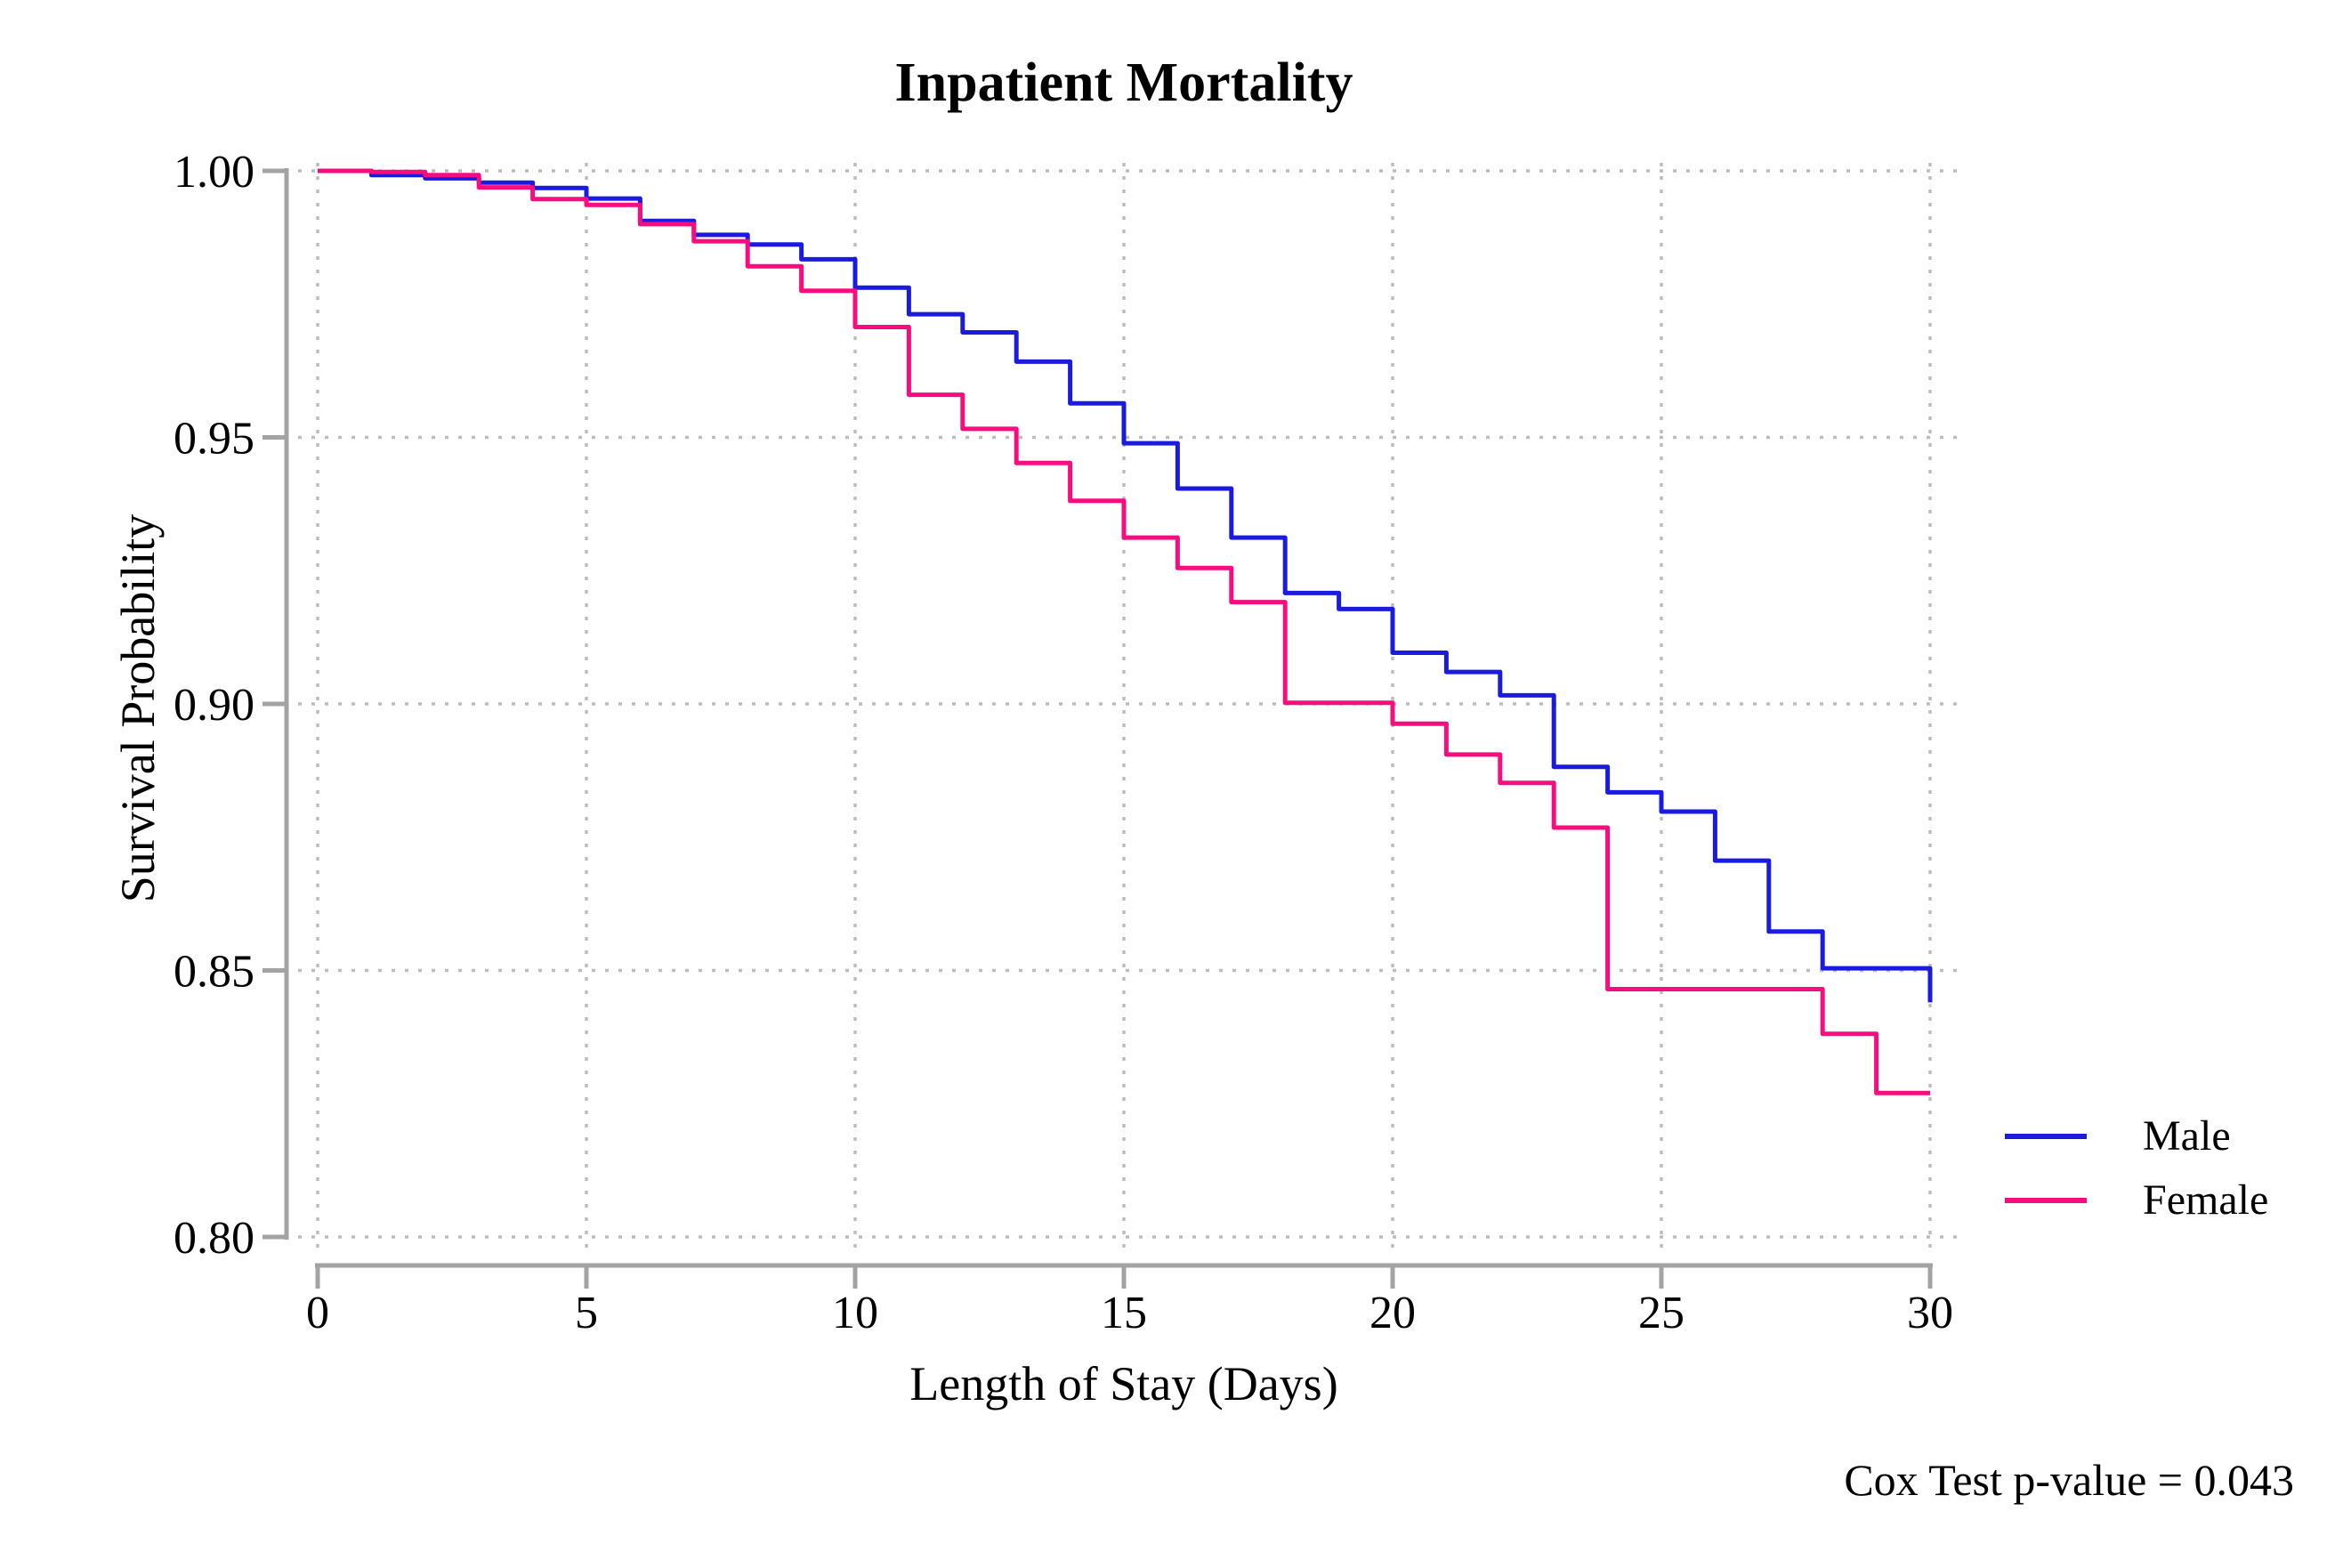  I want to click on y-tick-label-0.8: 0.80, so click(214, 1238).